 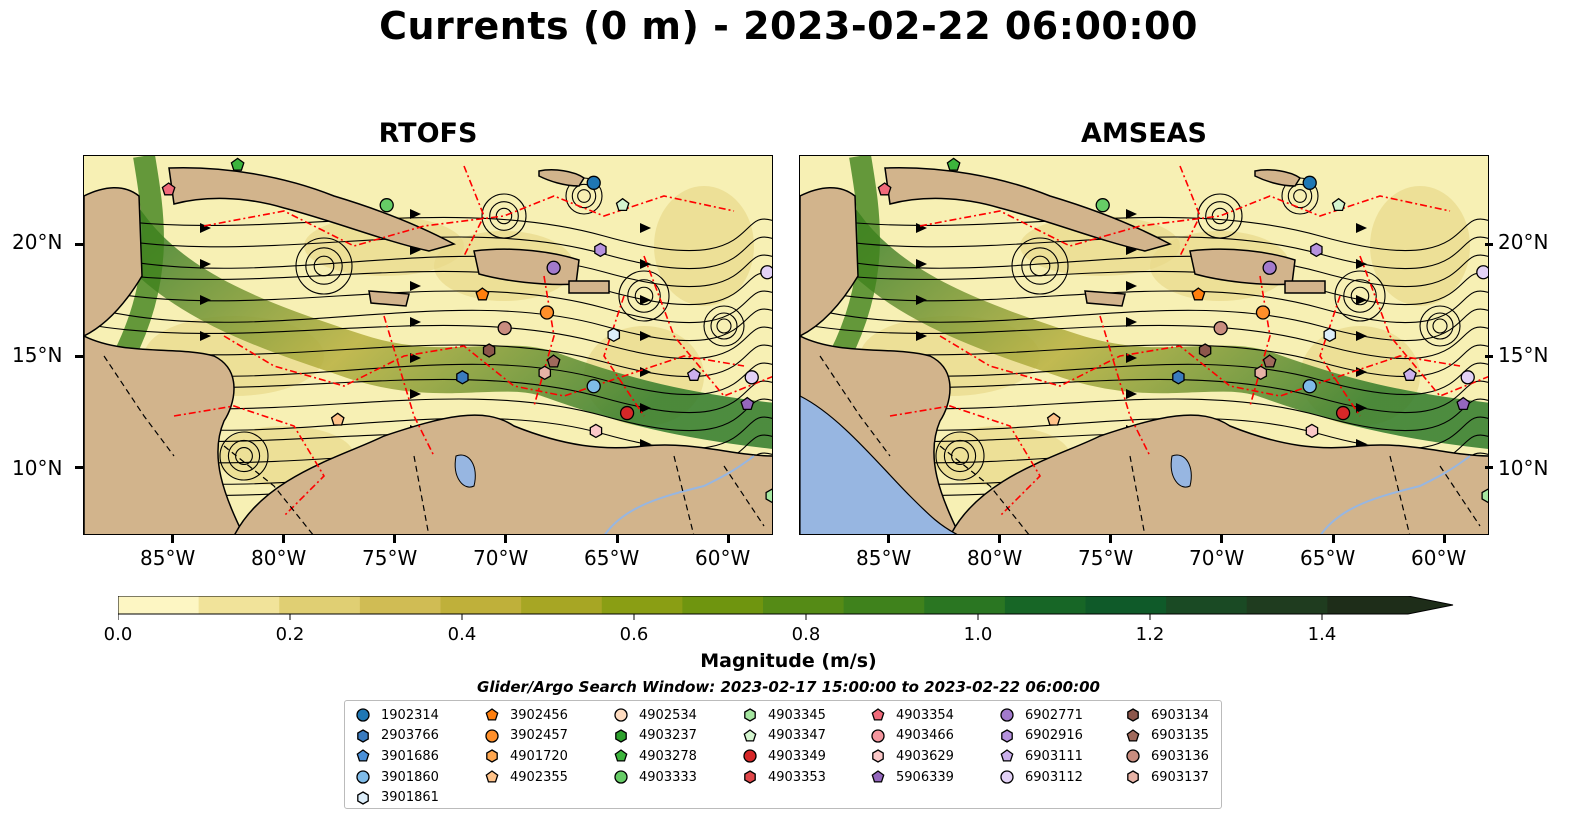 I want to click on legend-label: 4903629, so click(x=925, y=756).